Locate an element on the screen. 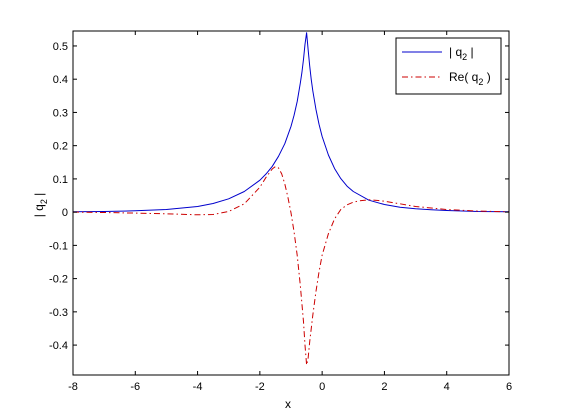 This screenshot has height=420, width=561. x-tick-label: 4 is located at coordinates (447, 387).